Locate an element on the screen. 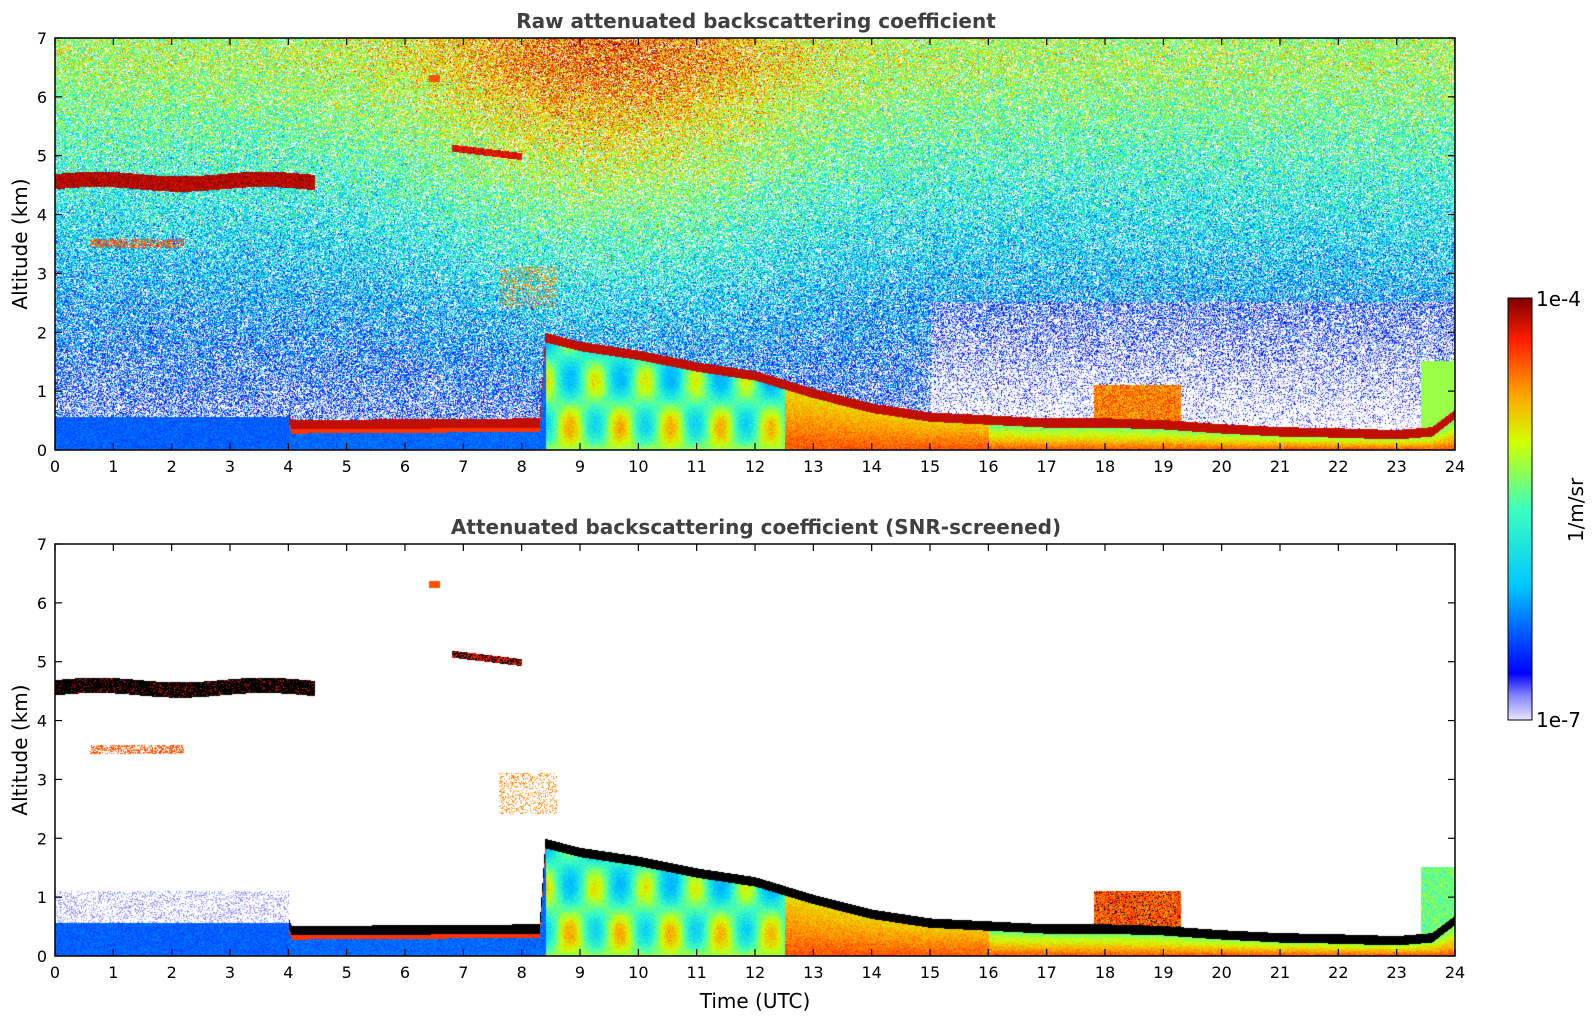 The image size is (1595, 1020). colorbar-min-label: 1e-7 is located at coordinates (1558, 720).